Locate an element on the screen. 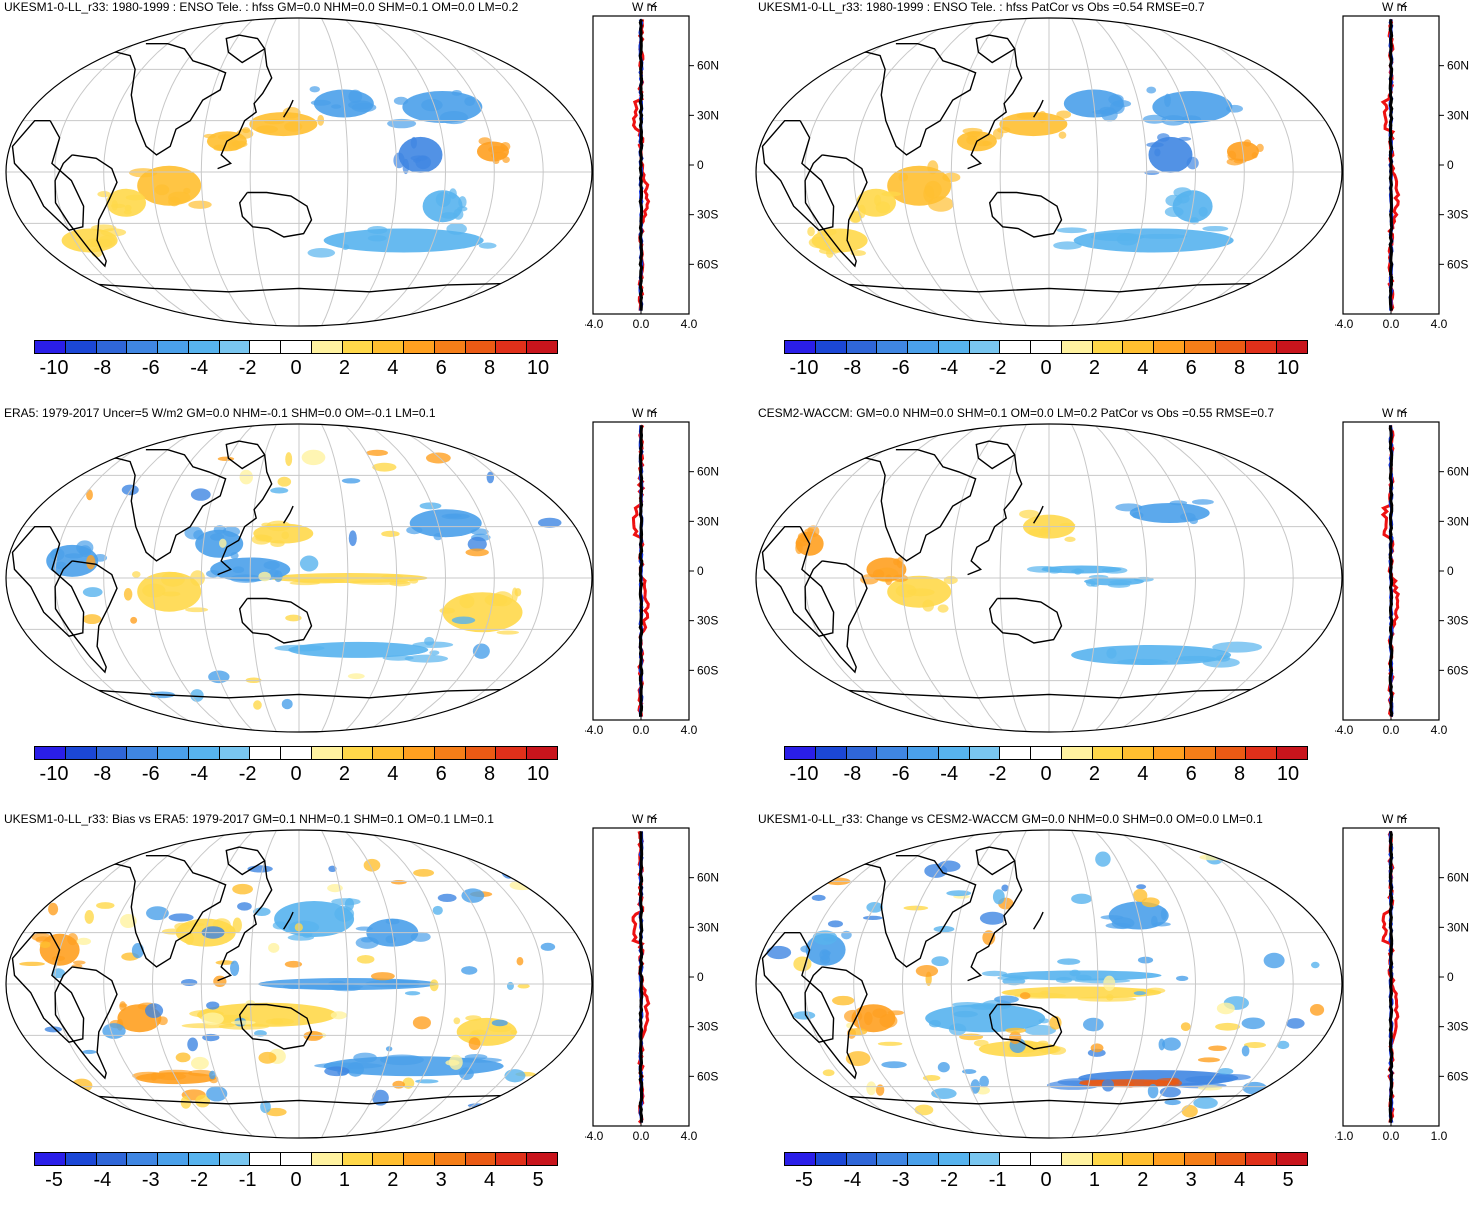  zonal-profile: W m-2 60N 30N 0 30S 60S -4.0 0.0 4.0 is located at coordinates (652, 166).